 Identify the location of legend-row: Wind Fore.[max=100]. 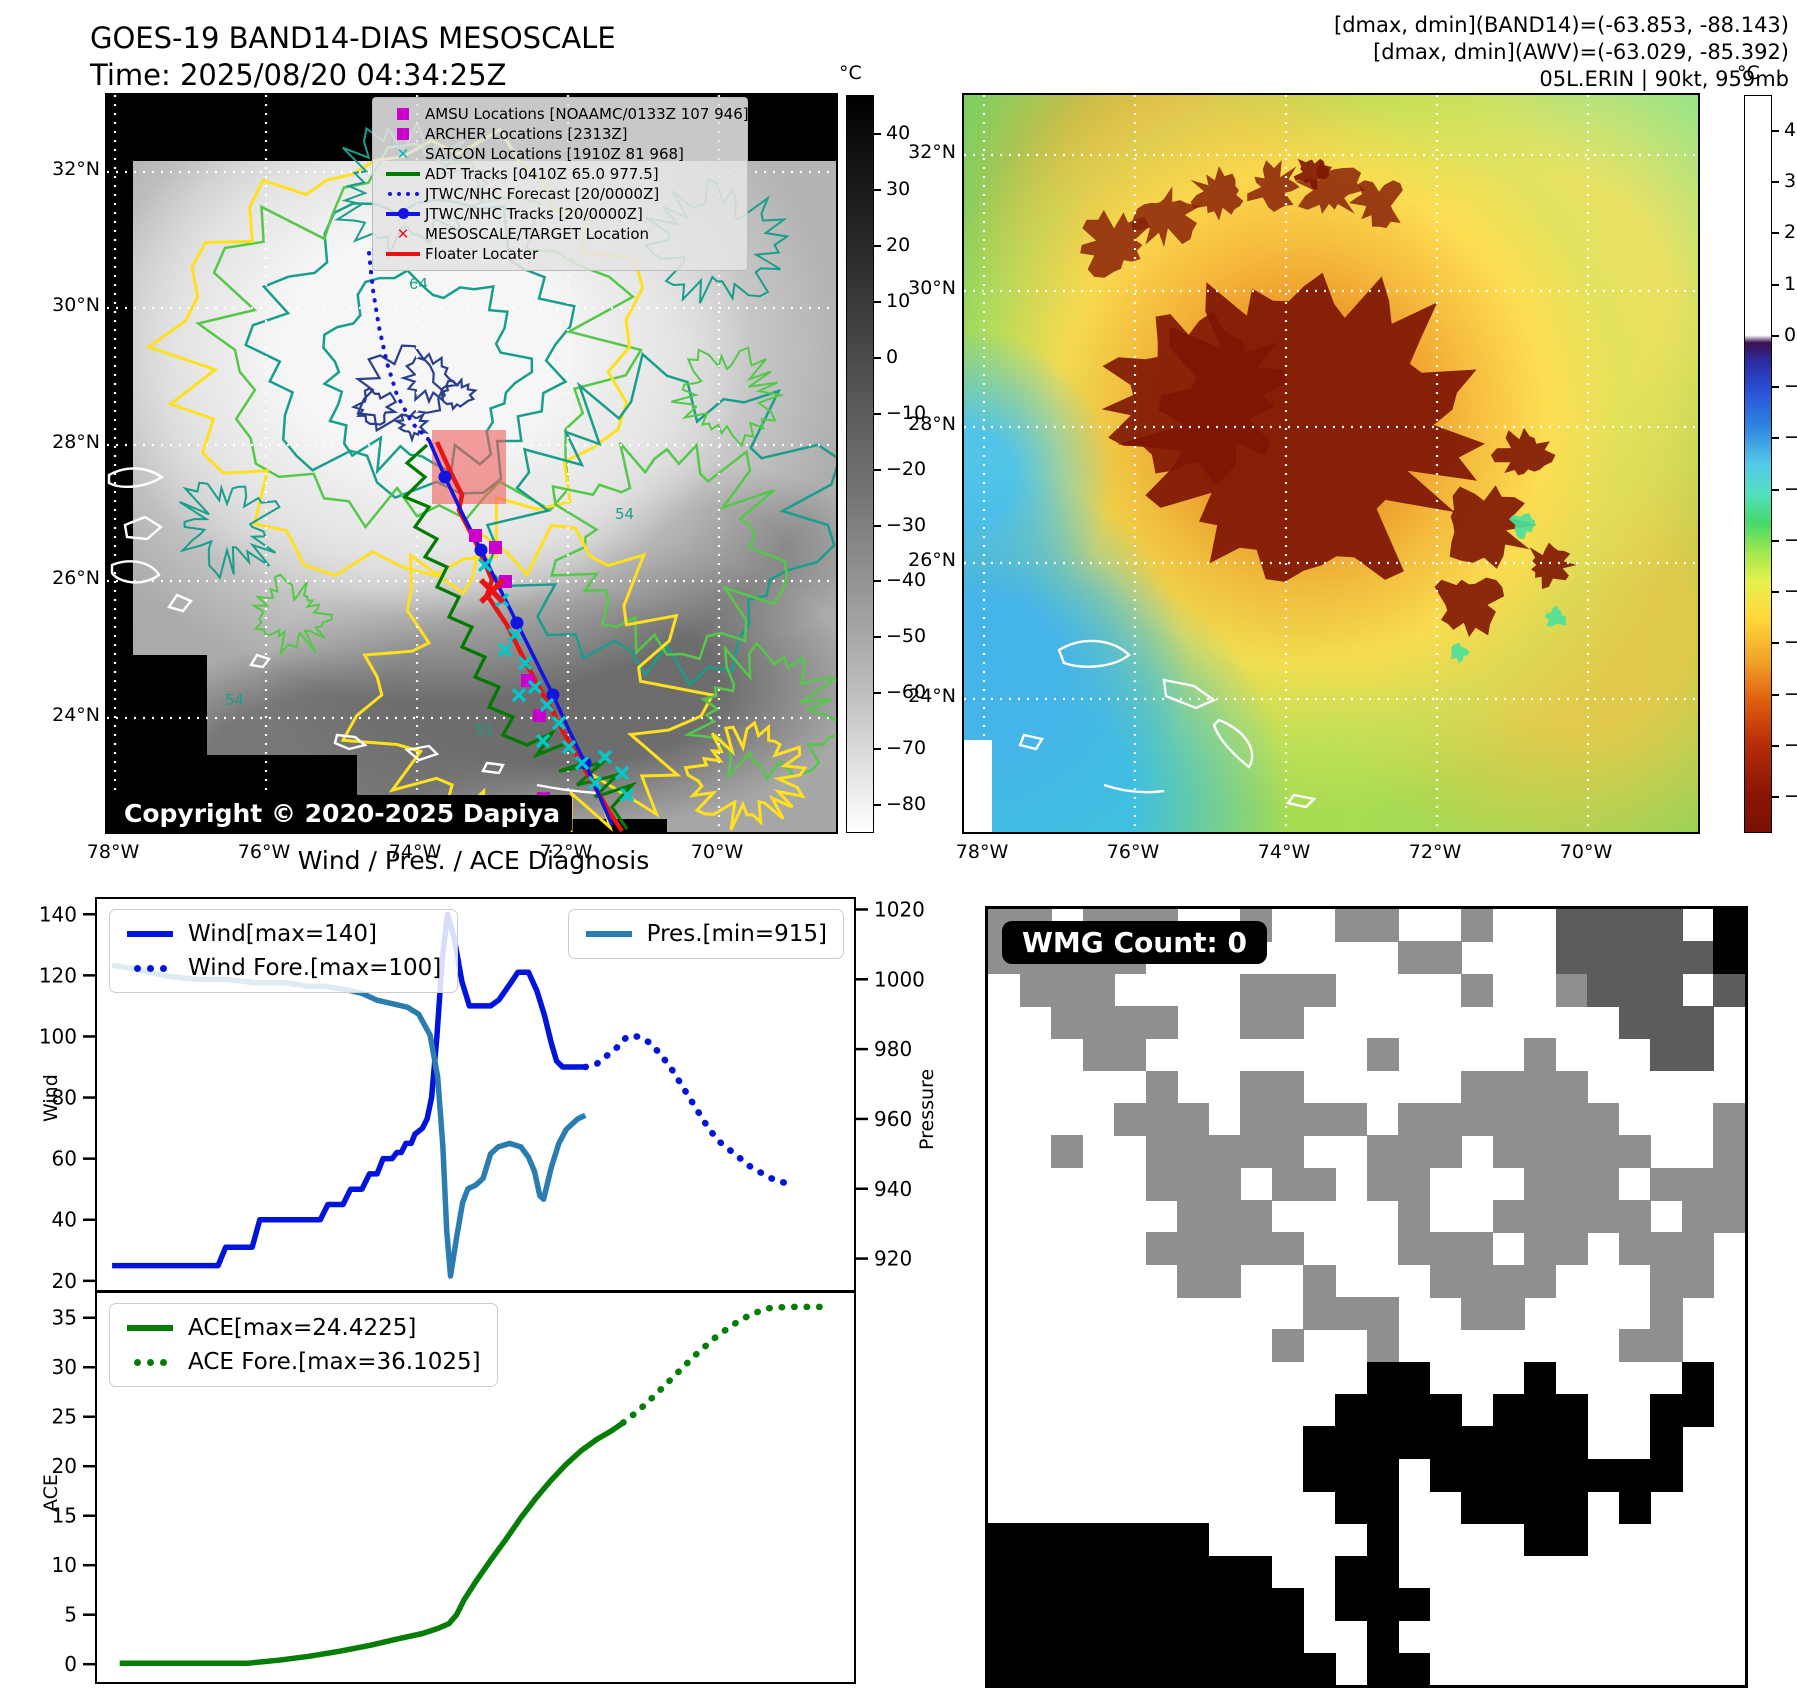
(283, 968).